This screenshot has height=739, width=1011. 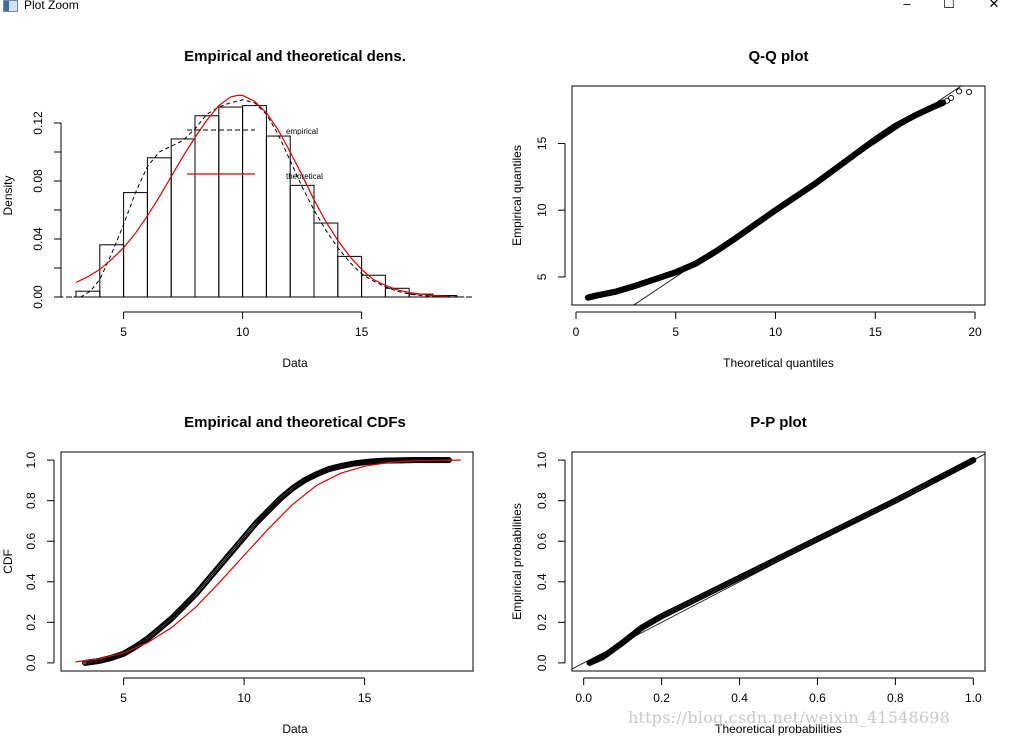 I want to click on density-y-tick-label: 0.12, so click(x=38, y=123).